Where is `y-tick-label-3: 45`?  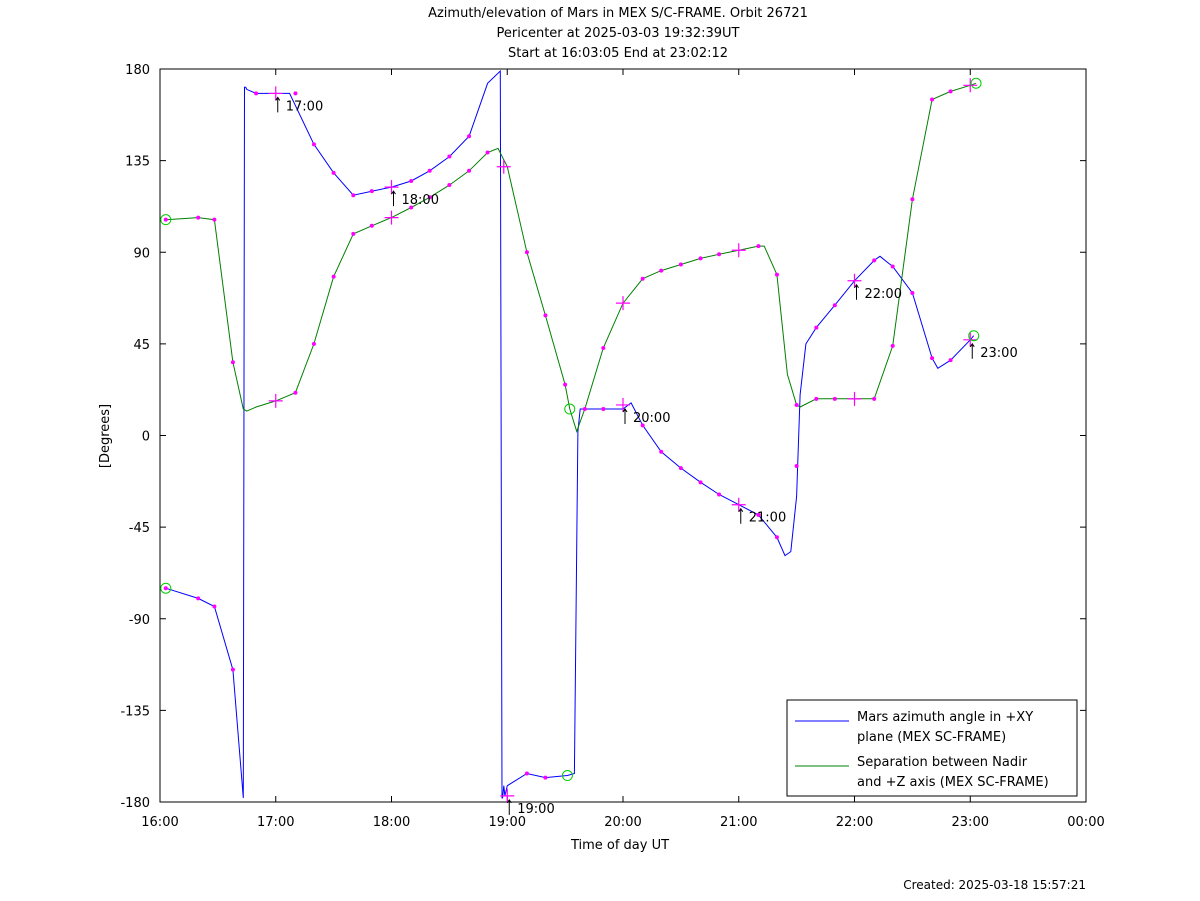 y-tick-label-3: 45 is located at coordinates (141, 345).